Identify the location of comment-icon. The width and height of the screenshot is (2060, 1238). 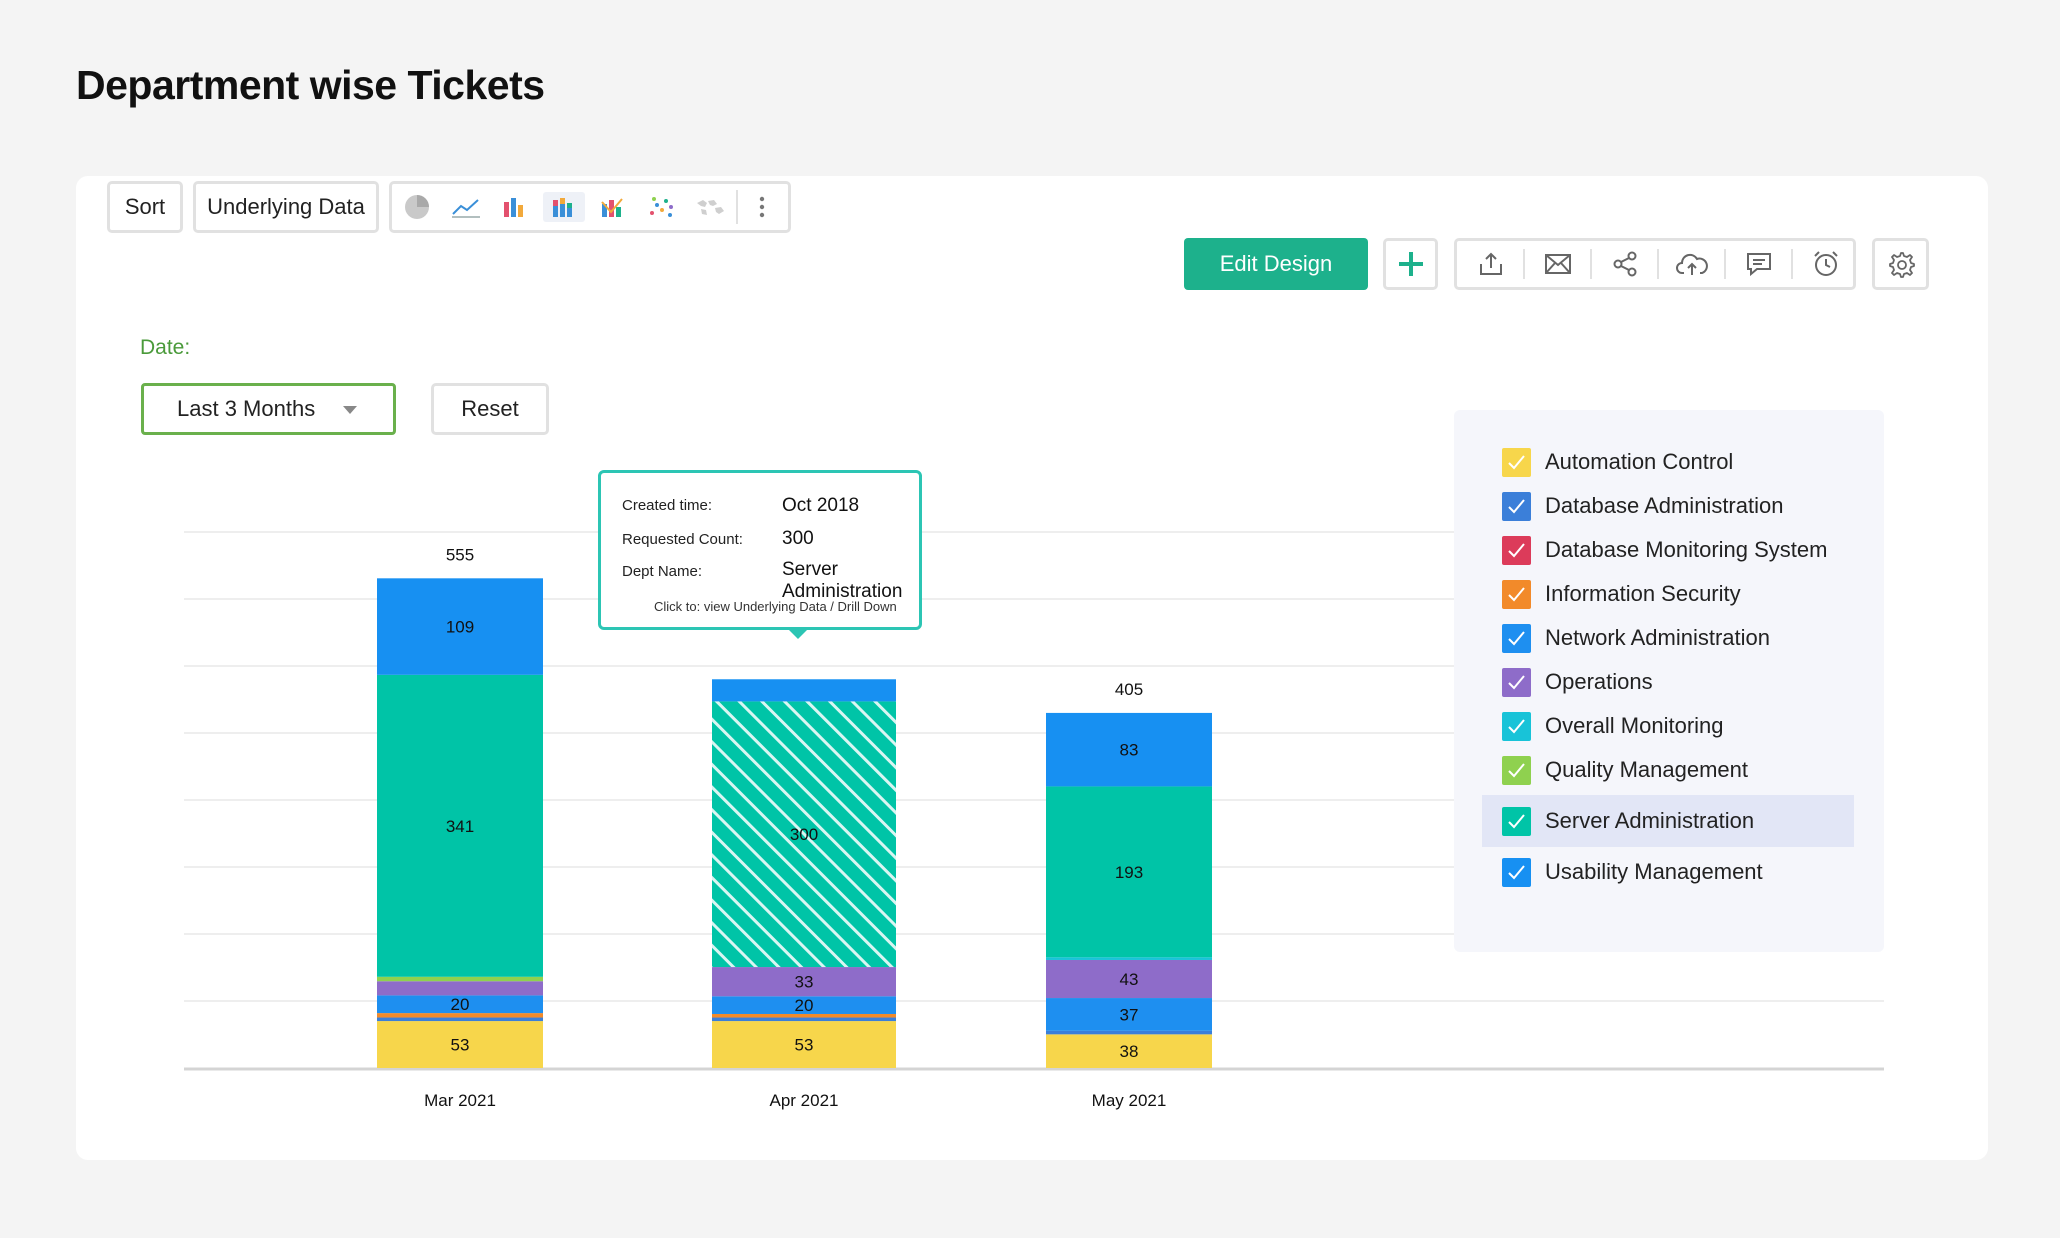
(1758, 264).